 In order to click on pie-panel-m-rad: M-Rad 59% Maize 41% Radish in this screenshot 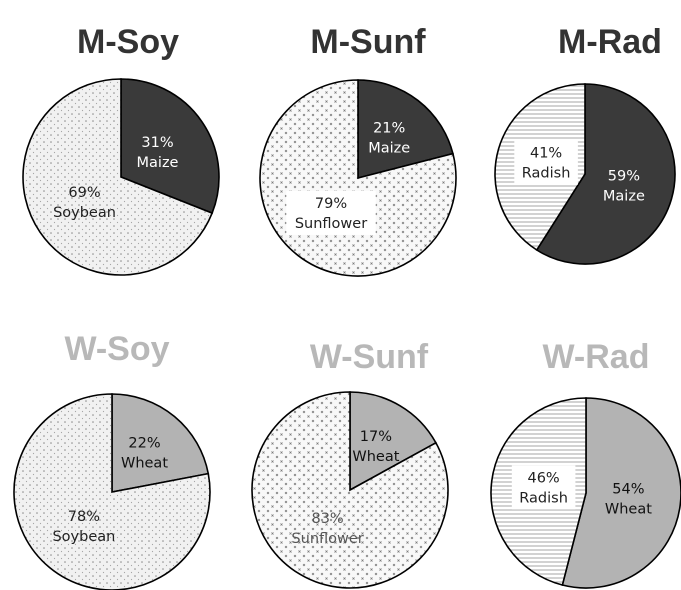, I will do `click(585, 144)`.